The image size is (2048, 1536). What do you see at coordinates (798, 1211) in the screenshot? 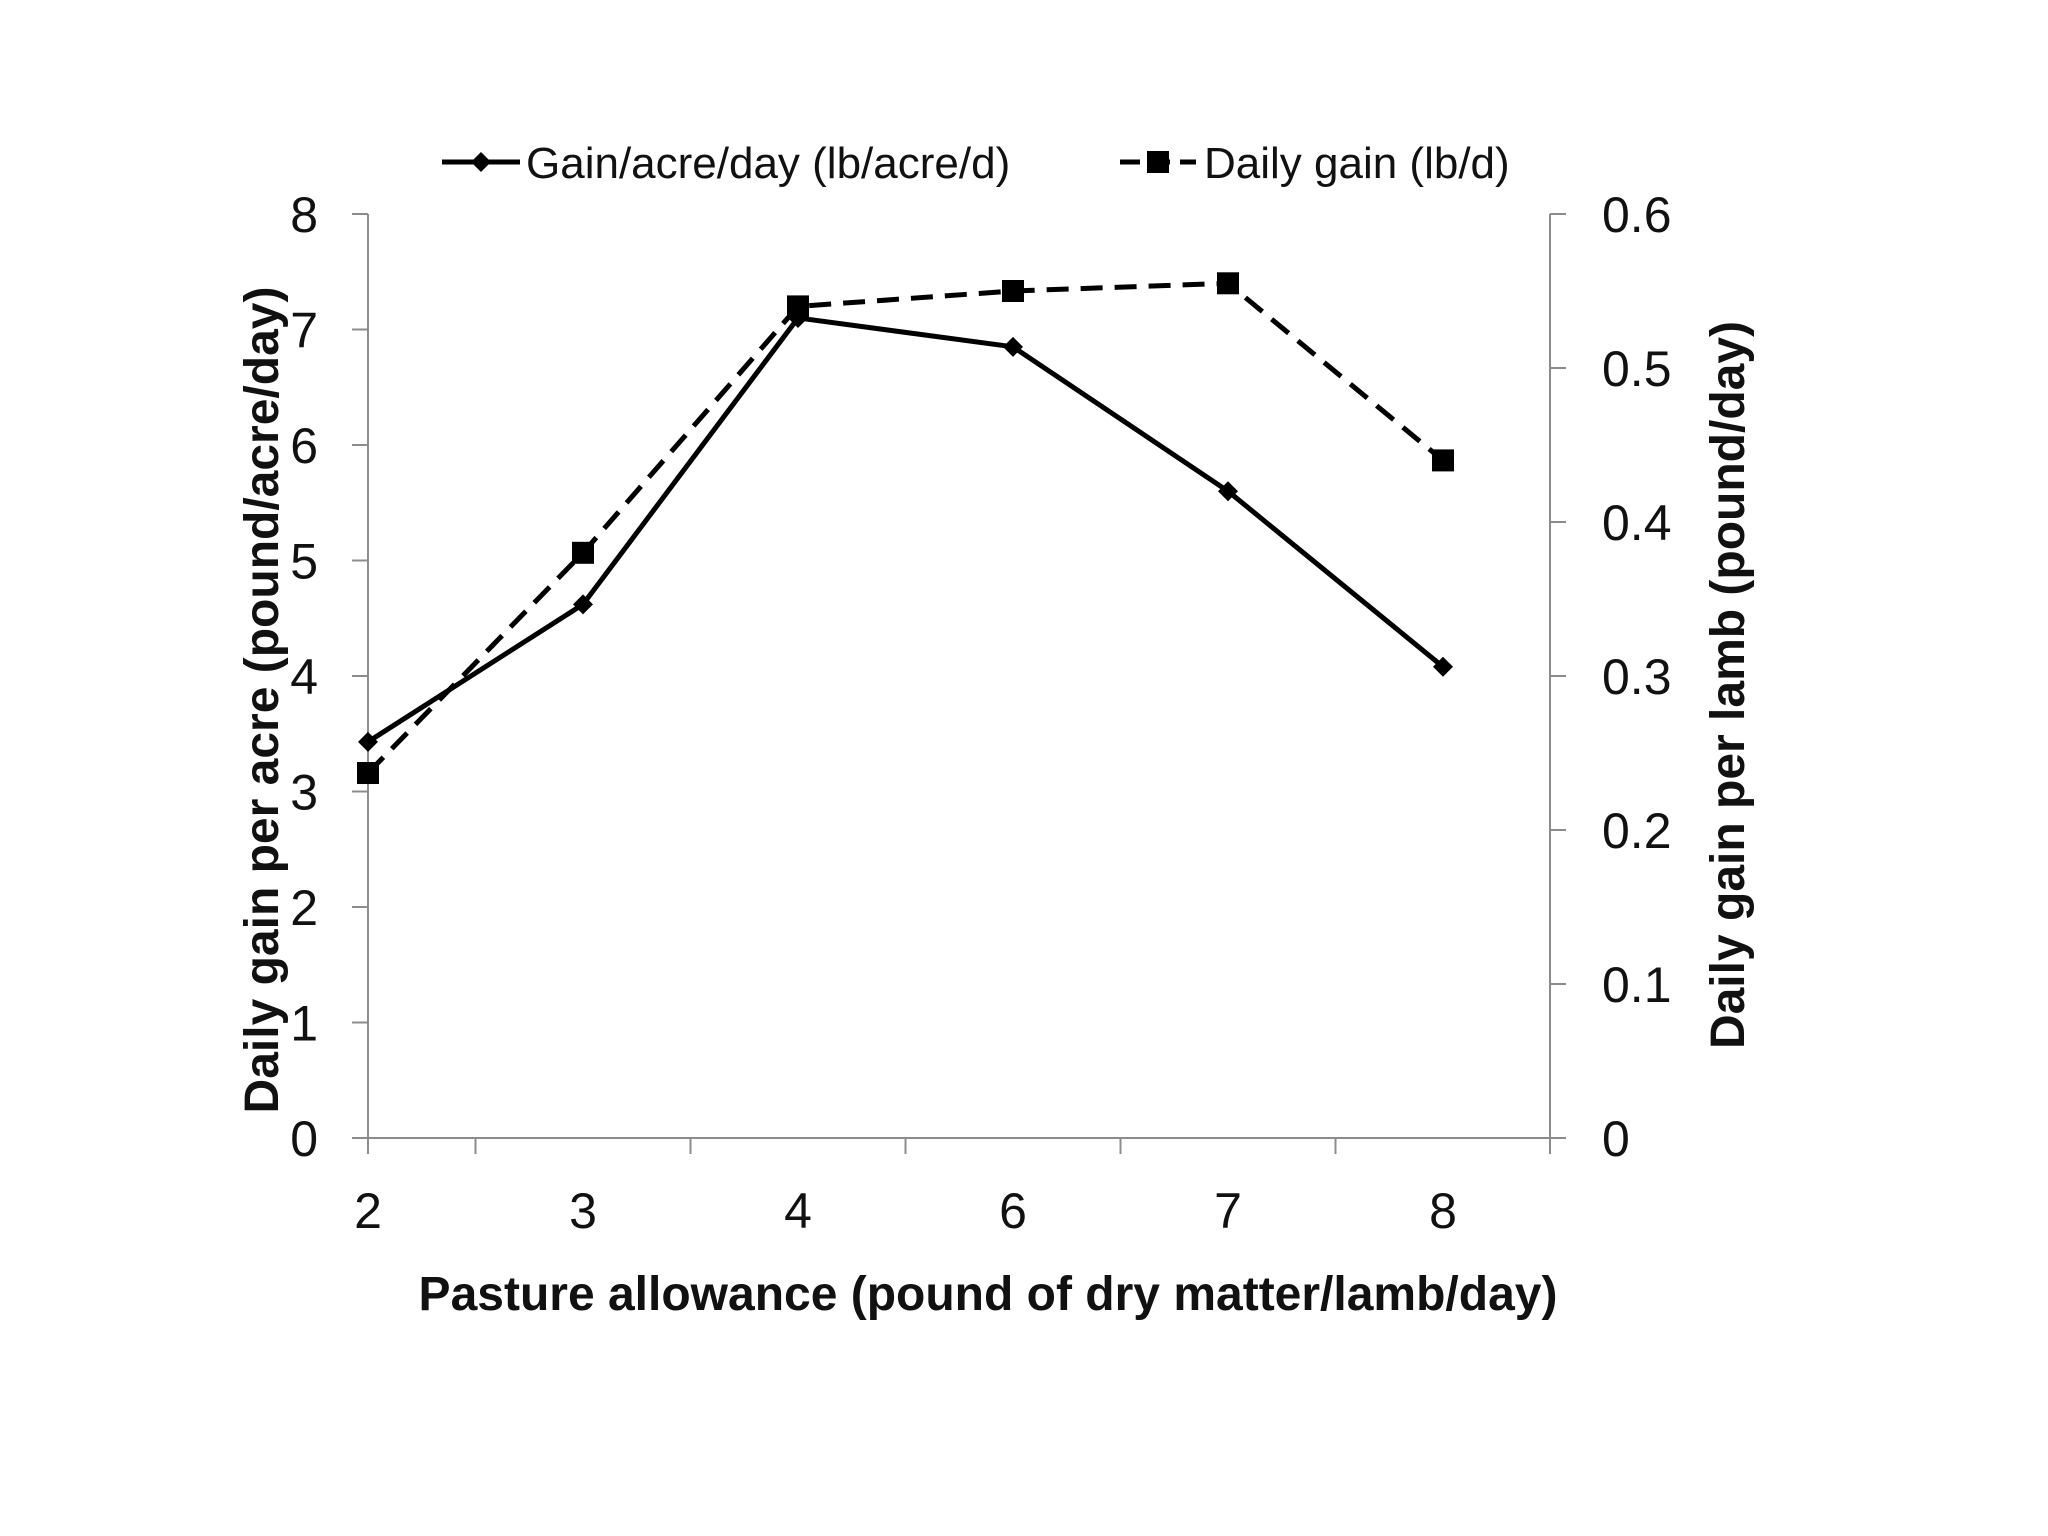
I see `x-tick-label: 4` at bounding box center [798, 1211].